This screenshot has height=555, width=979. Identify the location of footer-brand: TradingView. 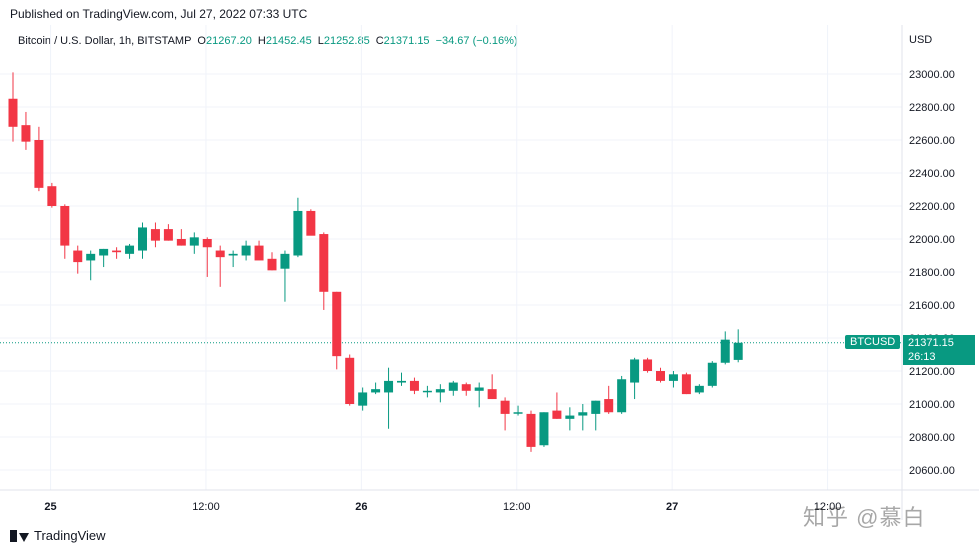
(58, 535).